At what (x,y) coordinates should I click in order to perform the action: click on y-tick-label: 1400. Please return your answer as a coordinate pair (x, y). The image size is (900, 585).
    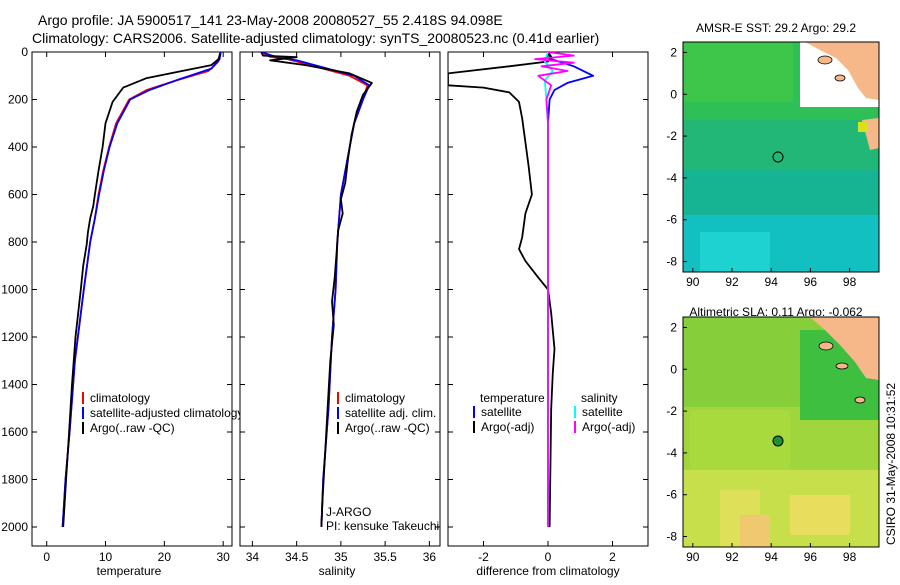
    Looking at the image, I should click on (14, 385).